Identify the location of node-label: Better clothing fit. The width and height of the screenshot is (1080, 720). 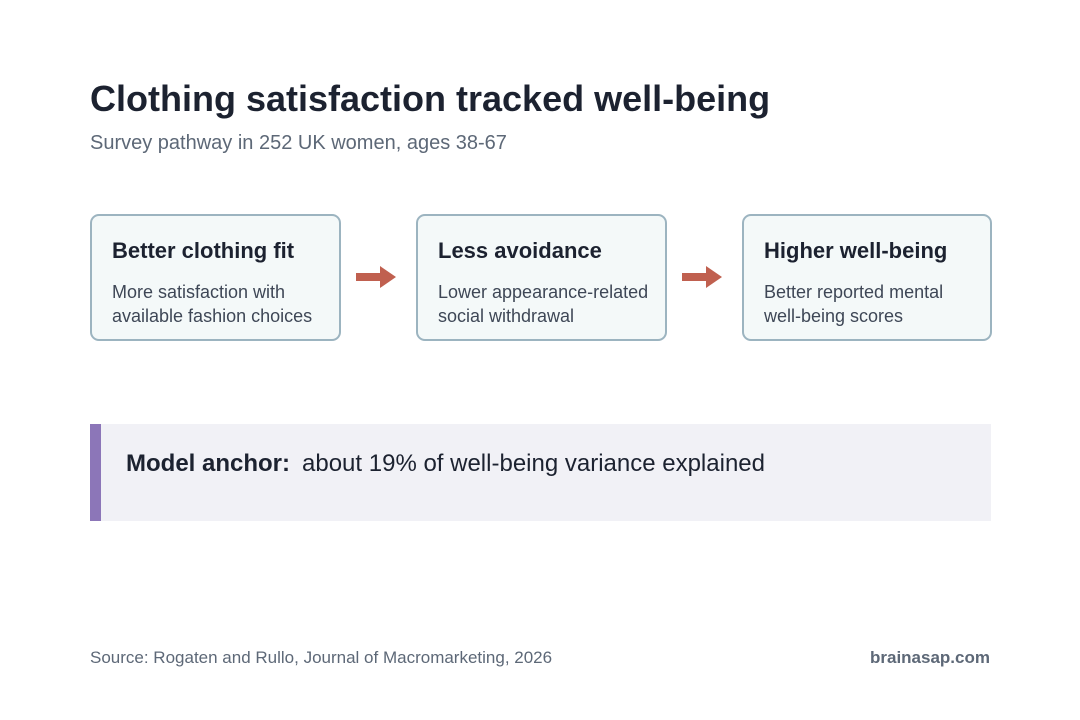
(203, 250).